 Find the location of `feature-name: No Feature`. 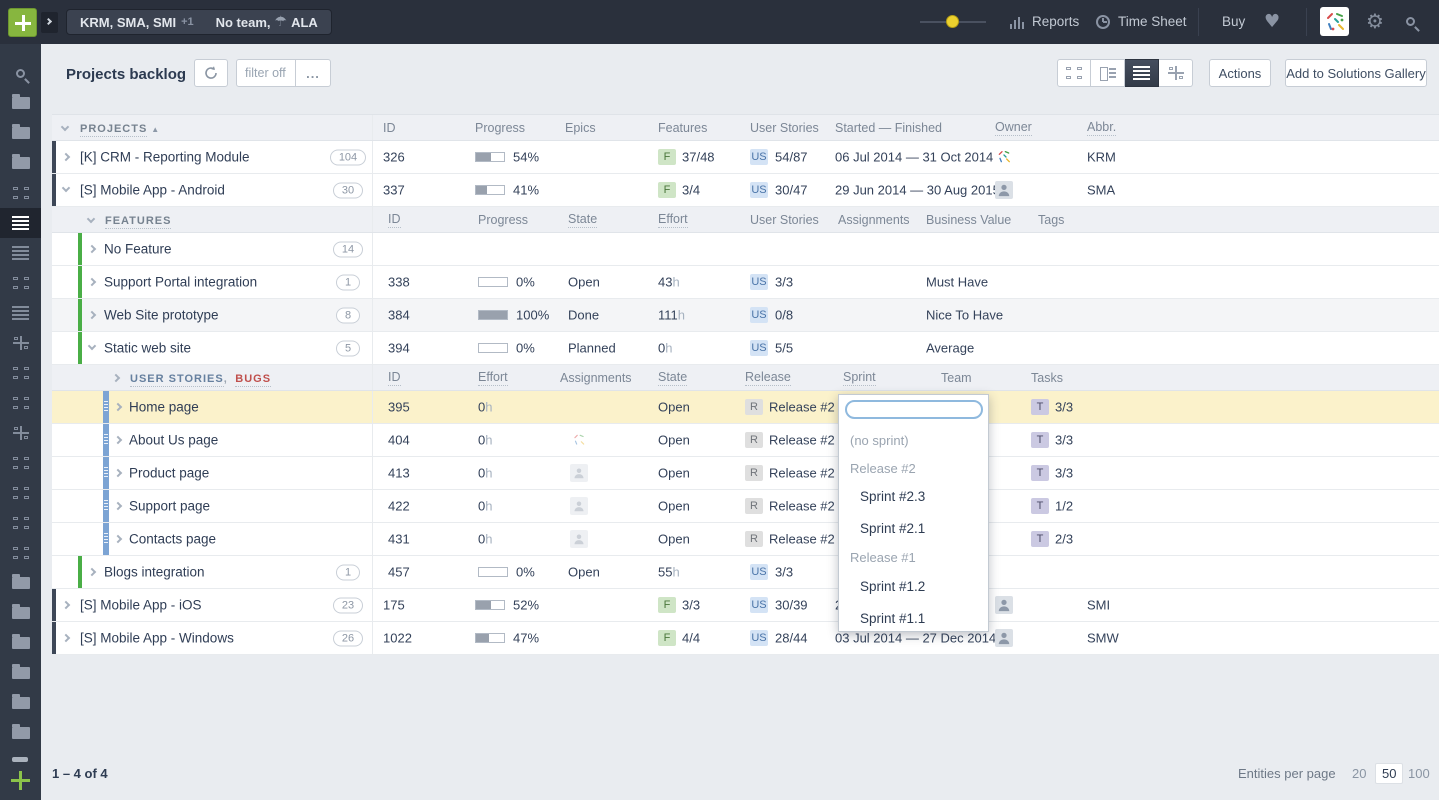

feature-name: No Feature is located at coordinates (138, 249).